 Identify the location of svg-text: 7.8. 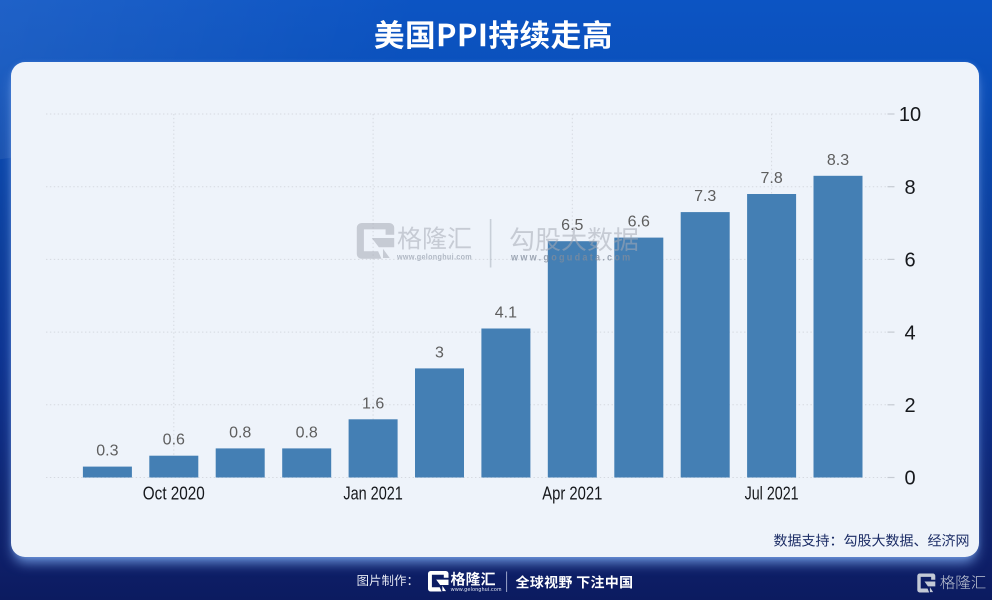
(771, 178).